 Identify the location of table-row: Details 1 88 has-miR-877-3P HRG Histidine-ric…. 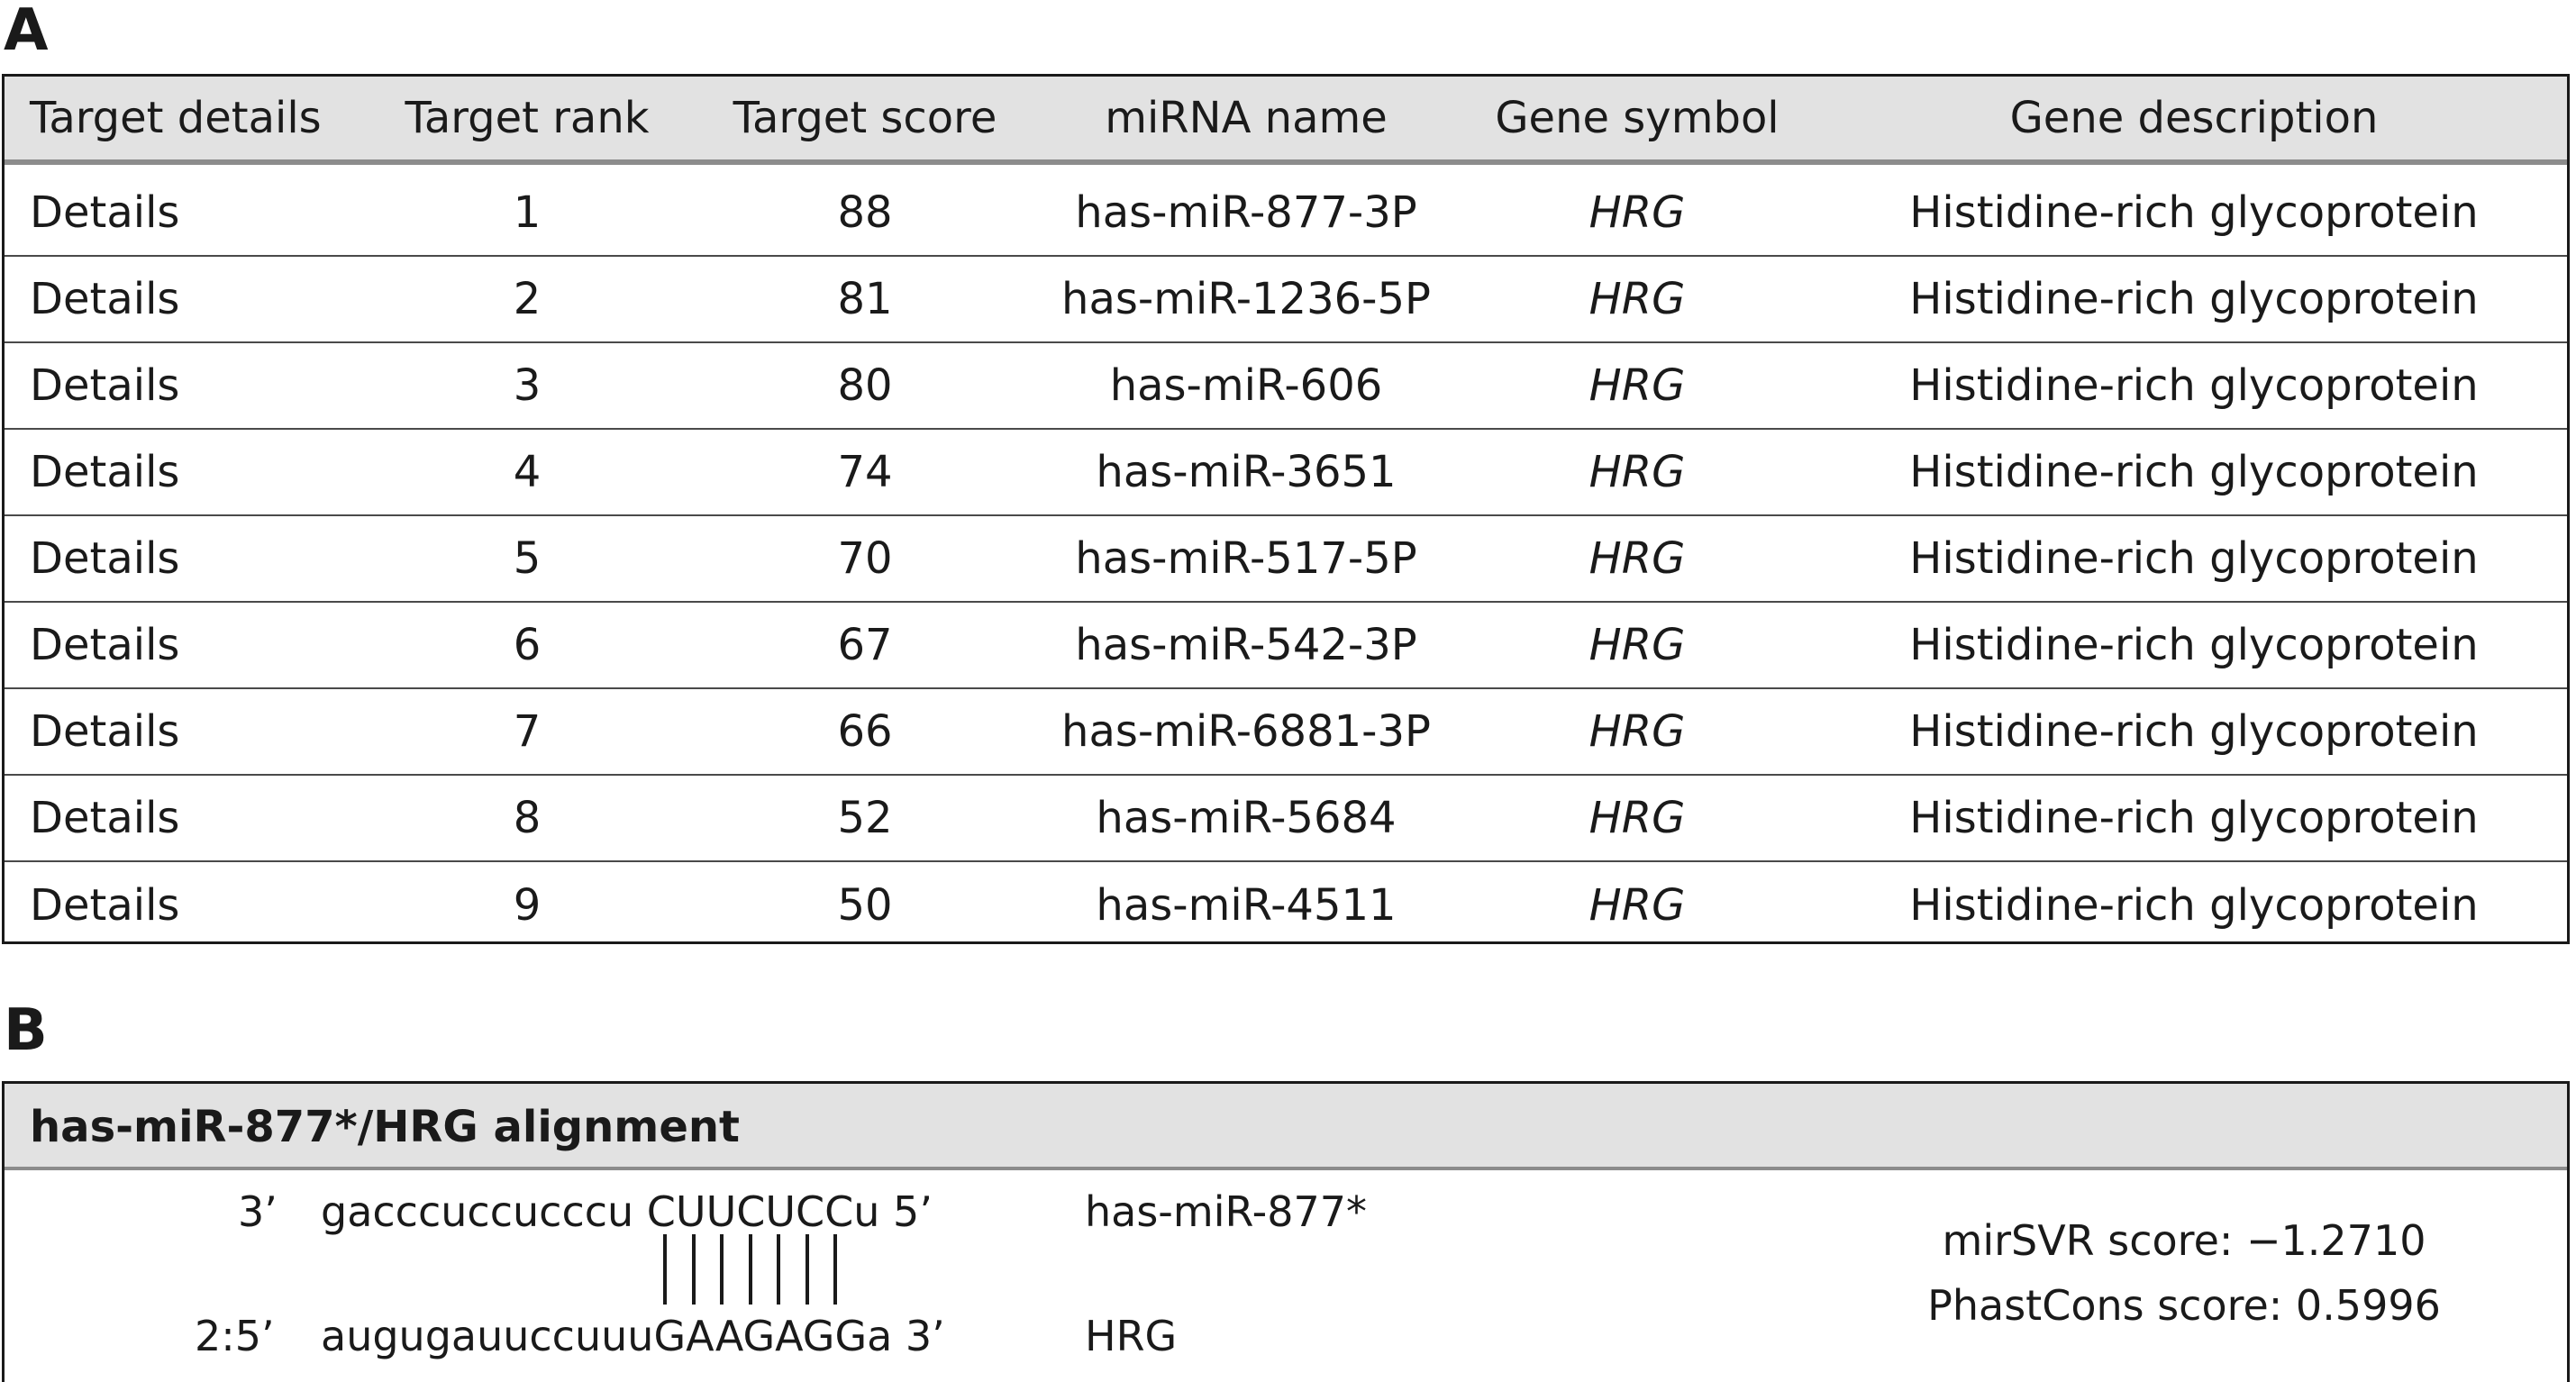
(1286, 213).